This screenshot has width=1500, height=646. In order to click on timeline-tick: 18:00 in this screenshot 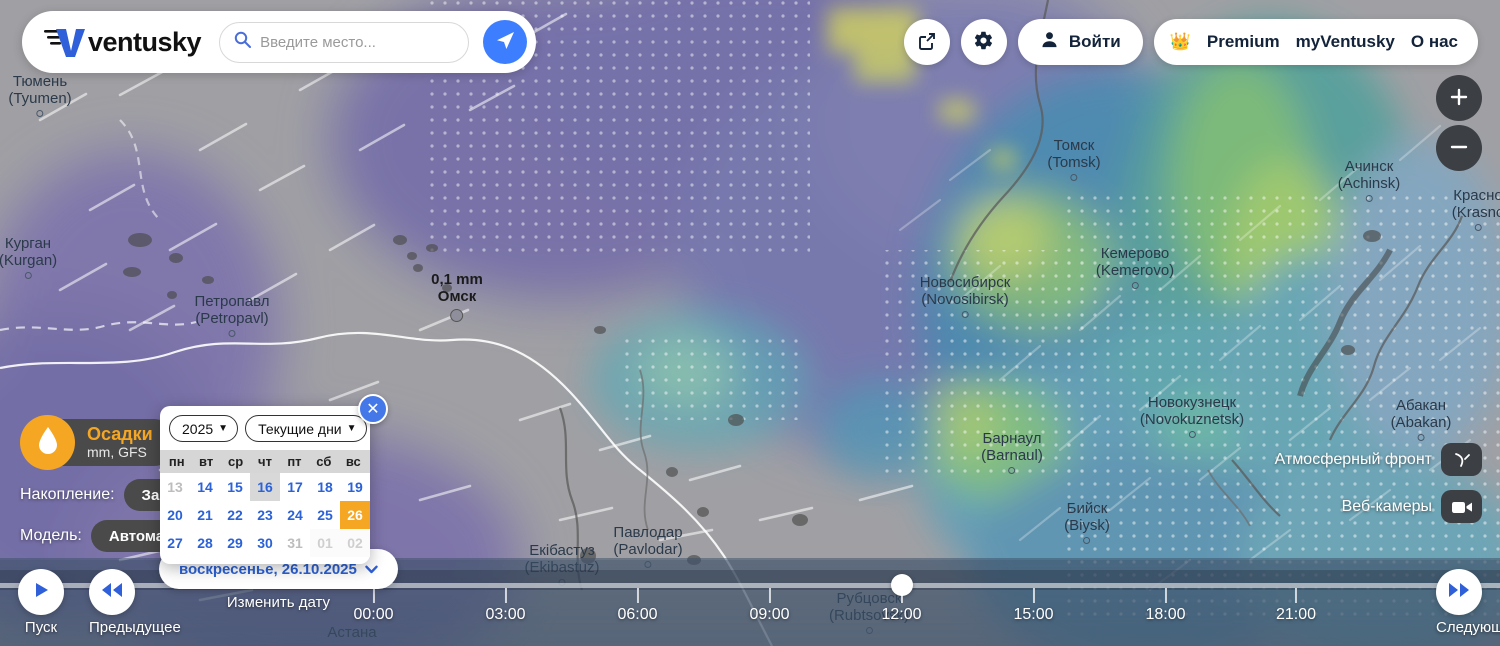, I will do `click(1165, 606)`.